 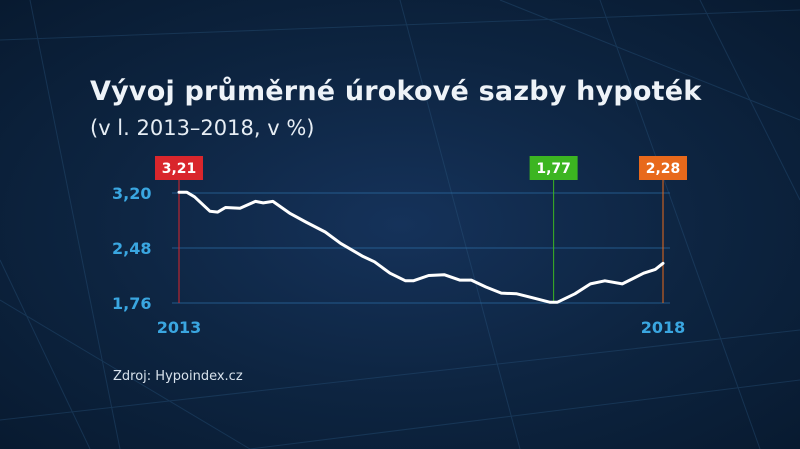 What do you see at coordinates (178, 376) in the screenshot?
I see `chart-source: Zdroj: Hypoindex.cz` at bounding box center [178, 376].